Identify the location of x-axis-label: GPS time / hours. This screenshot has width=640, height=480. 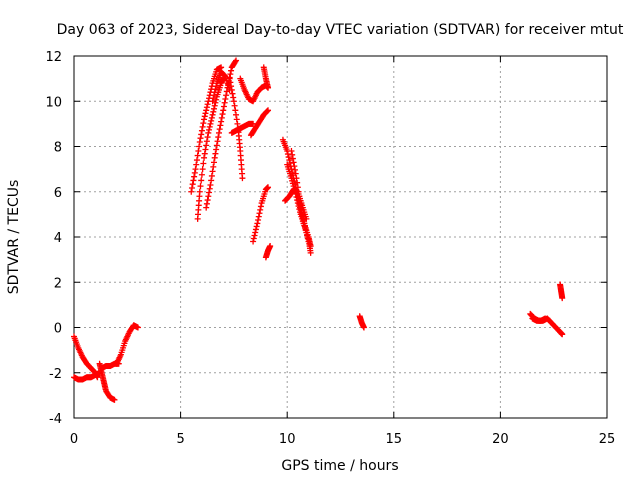
(339, 466).